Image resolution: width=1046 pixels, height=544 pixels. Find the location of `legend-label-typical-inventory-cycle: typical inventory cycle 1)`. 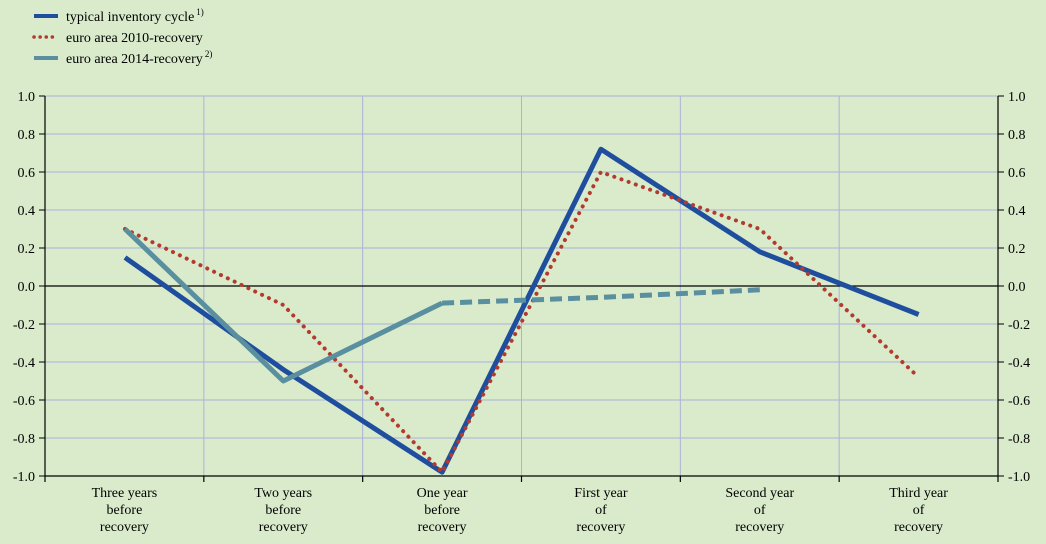

legend-label-typical-inventory-cycle: typical inventory cycle 1) is located at coordinates (135, 16).